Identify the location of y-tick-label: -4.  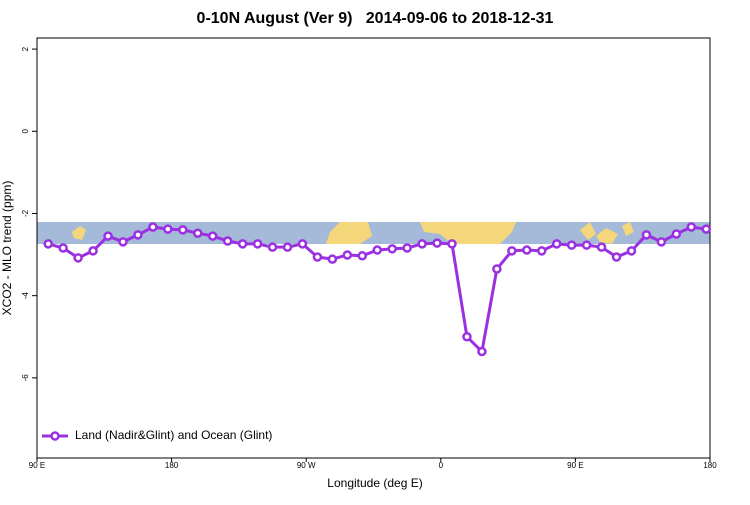
(25, 296).